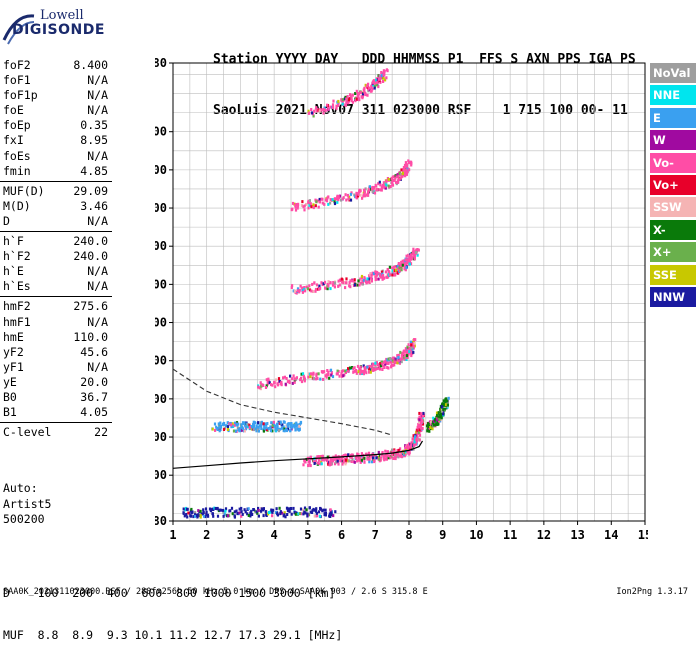 This screenshot has height=656, width=700. What do you see at coordinates (62, 15) in the screenshot?
I see `logo-line1: Lowell` at bounding box center [62, 15].